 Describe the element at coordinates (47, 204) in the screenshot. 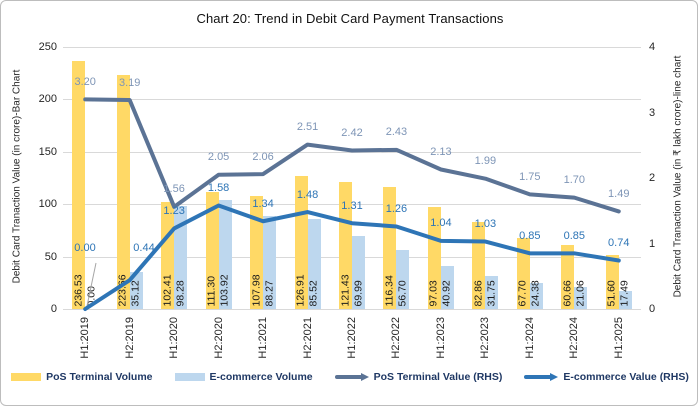

I see `y-tick-label-left: 100` at that location.